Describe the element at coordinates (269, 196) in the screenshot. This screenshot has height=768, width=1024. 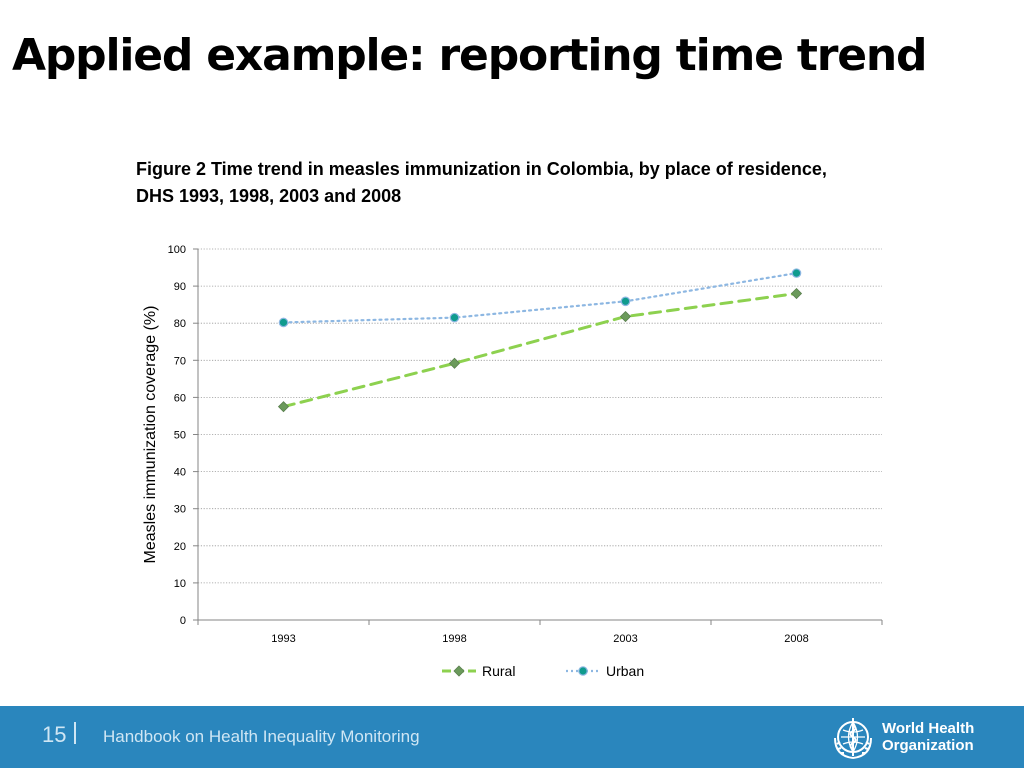
I see `figure-caption-line-2: DHS 1993, 1998, 2003 and 2008` at that location.